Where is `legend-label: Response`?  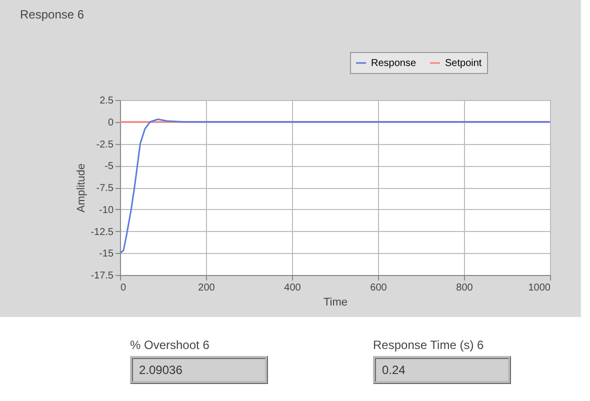 legend-label: Response is located at coordinates (393, 63).